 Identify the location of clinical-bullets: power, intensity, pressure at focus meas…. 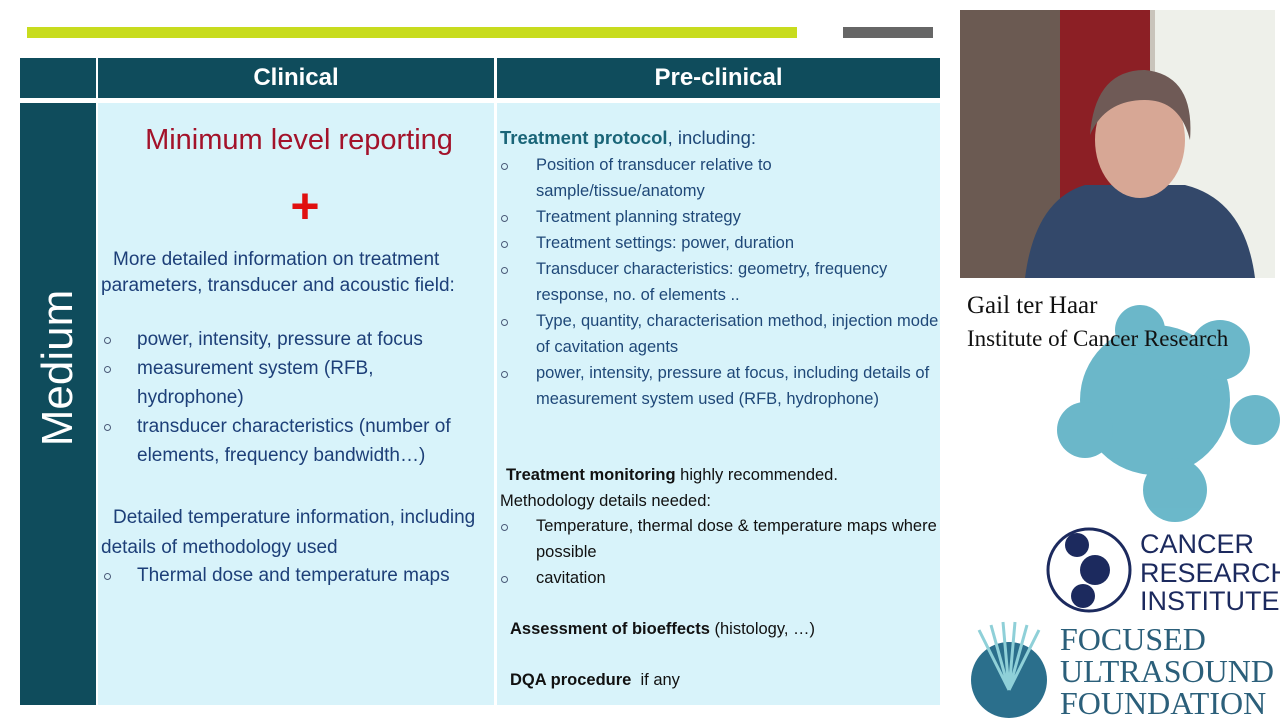
(297, 397).